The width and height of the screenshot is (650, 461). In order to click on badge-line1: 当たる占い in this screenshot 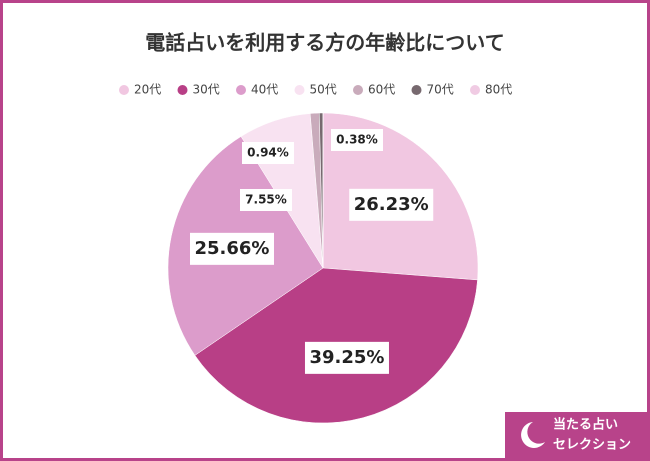, I will do `click(585, 425)`.